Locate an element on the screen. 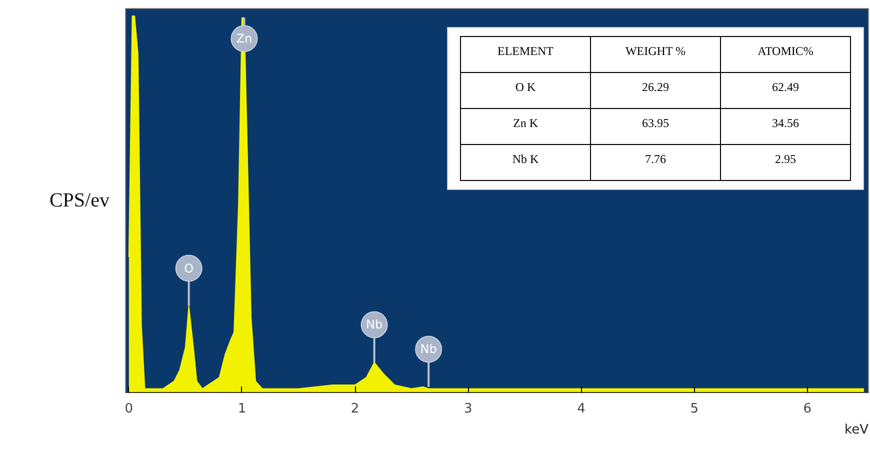 The width and height of the screenshot is (870, 462). annotation: Zn is located at coordinates (244, 39).